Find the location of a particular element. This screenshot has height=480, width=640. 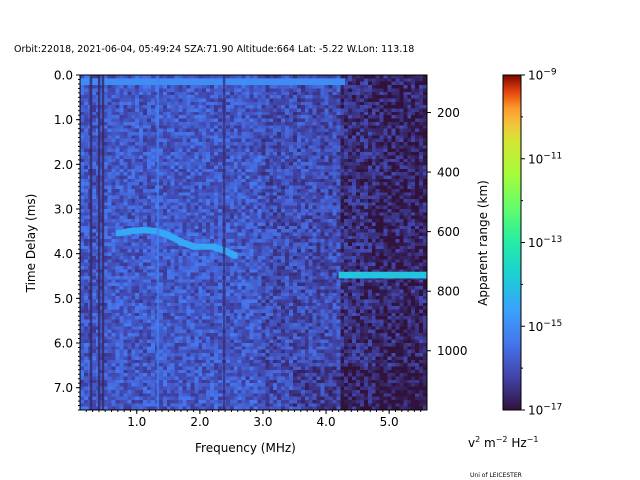

x-tick-label: 4.0 is located at coordinates (326, 422).